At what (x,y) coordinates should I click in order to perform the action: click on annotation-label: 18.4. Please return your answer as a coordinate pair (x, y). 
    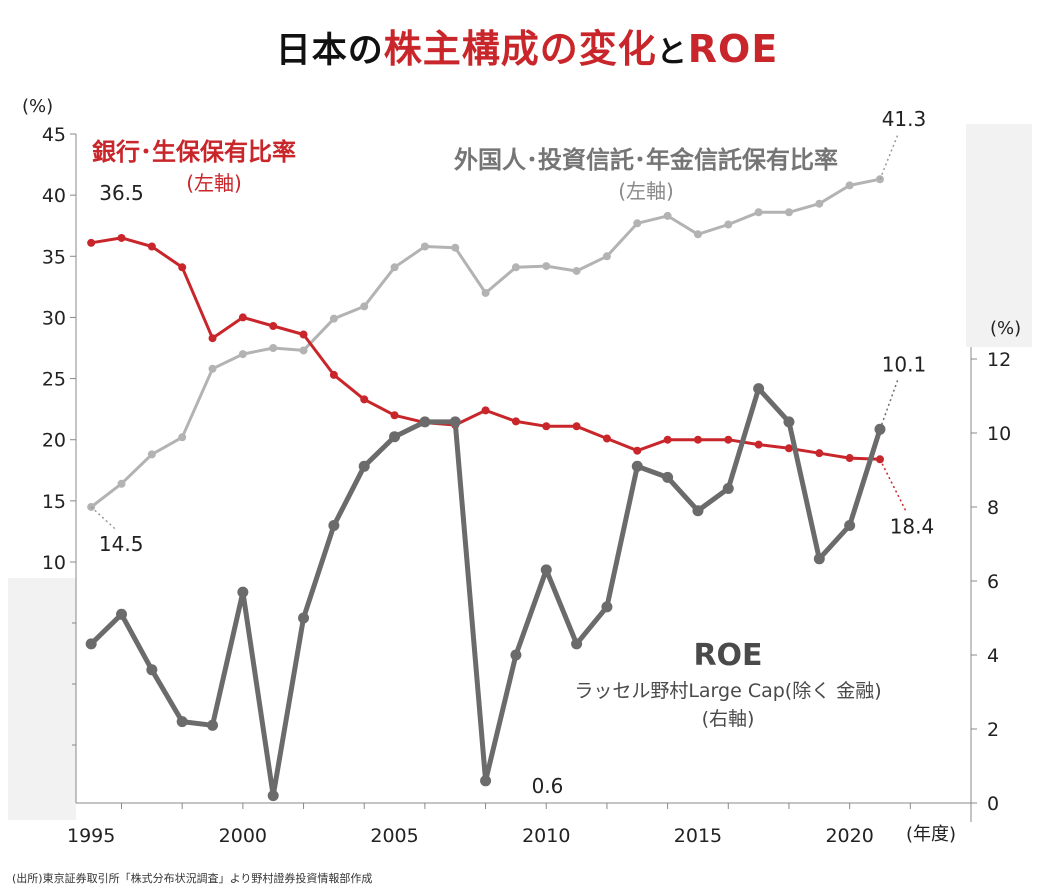
    Looking at the image, I should click on (912, 526).